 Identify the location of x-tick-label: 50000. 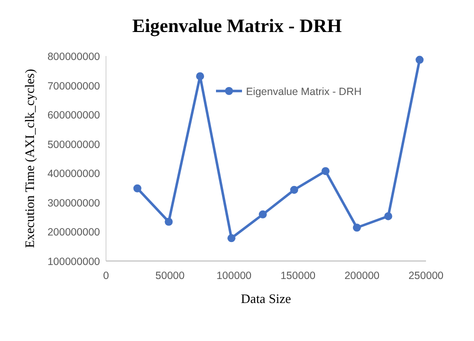
(170, 276).